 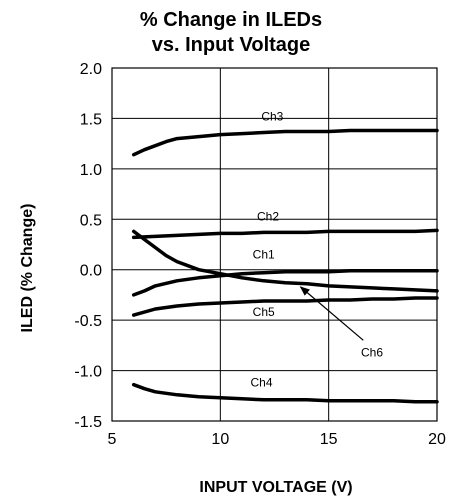 I want to click on series-line-ch1, so click(x=285, y=282).